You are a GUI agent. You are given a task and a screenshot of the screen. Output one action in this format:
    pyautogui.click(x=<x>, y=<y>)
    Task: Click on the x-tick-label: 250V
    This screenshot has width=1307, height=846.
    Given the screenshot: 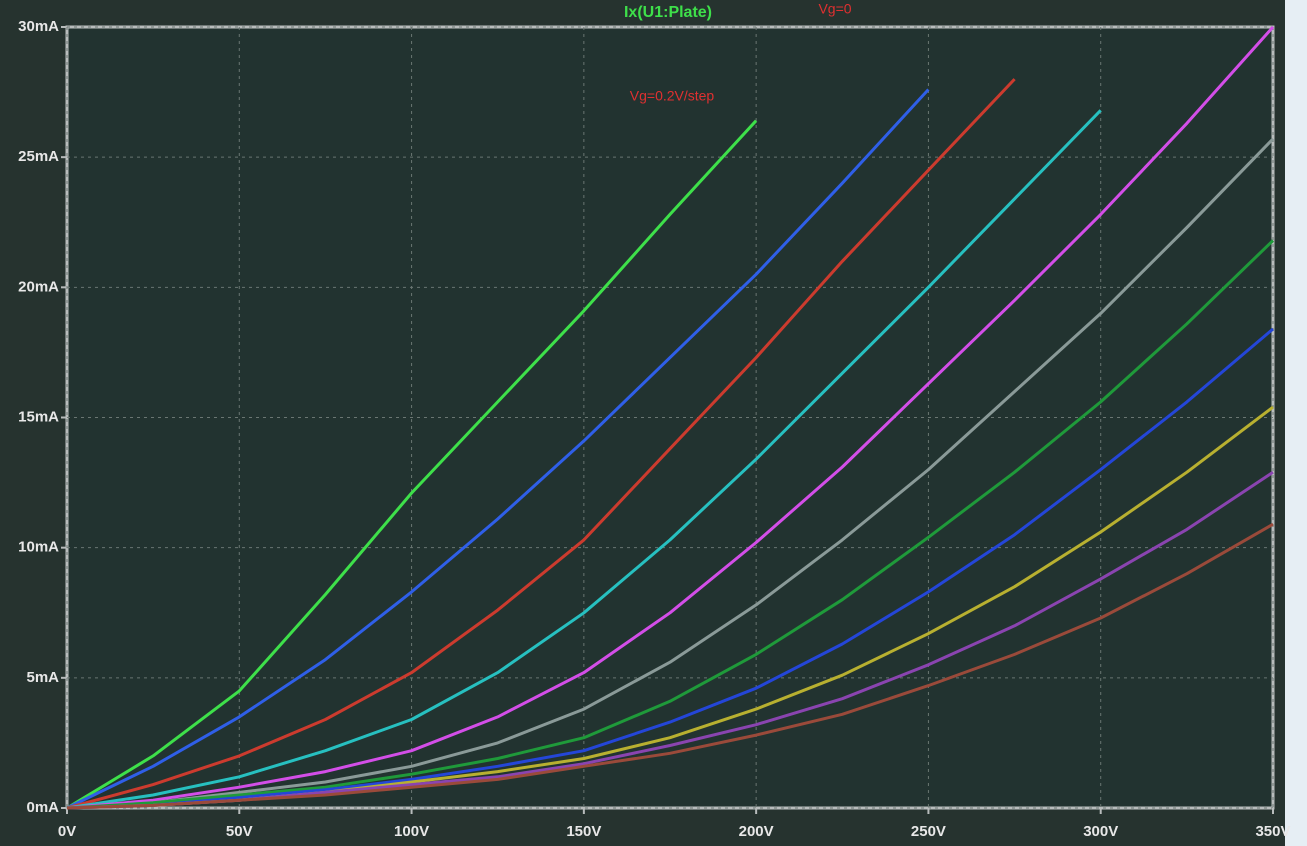 What is the action you would take?
    pyautogui.click(x=928, y=831)
    